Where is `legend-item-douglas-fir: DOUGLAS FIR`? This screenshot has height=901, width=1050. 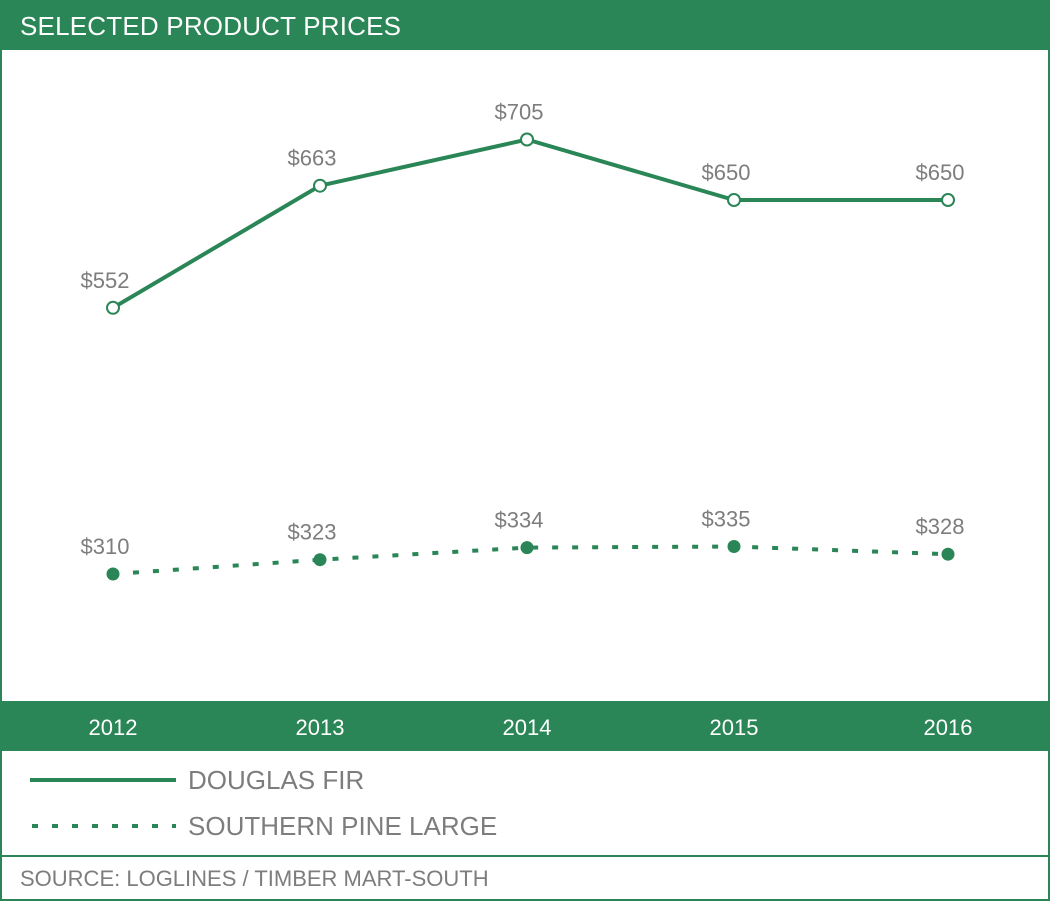
legend-item-douglas-fir: DOUGLAS FIR is located at coordinates (197, 780).